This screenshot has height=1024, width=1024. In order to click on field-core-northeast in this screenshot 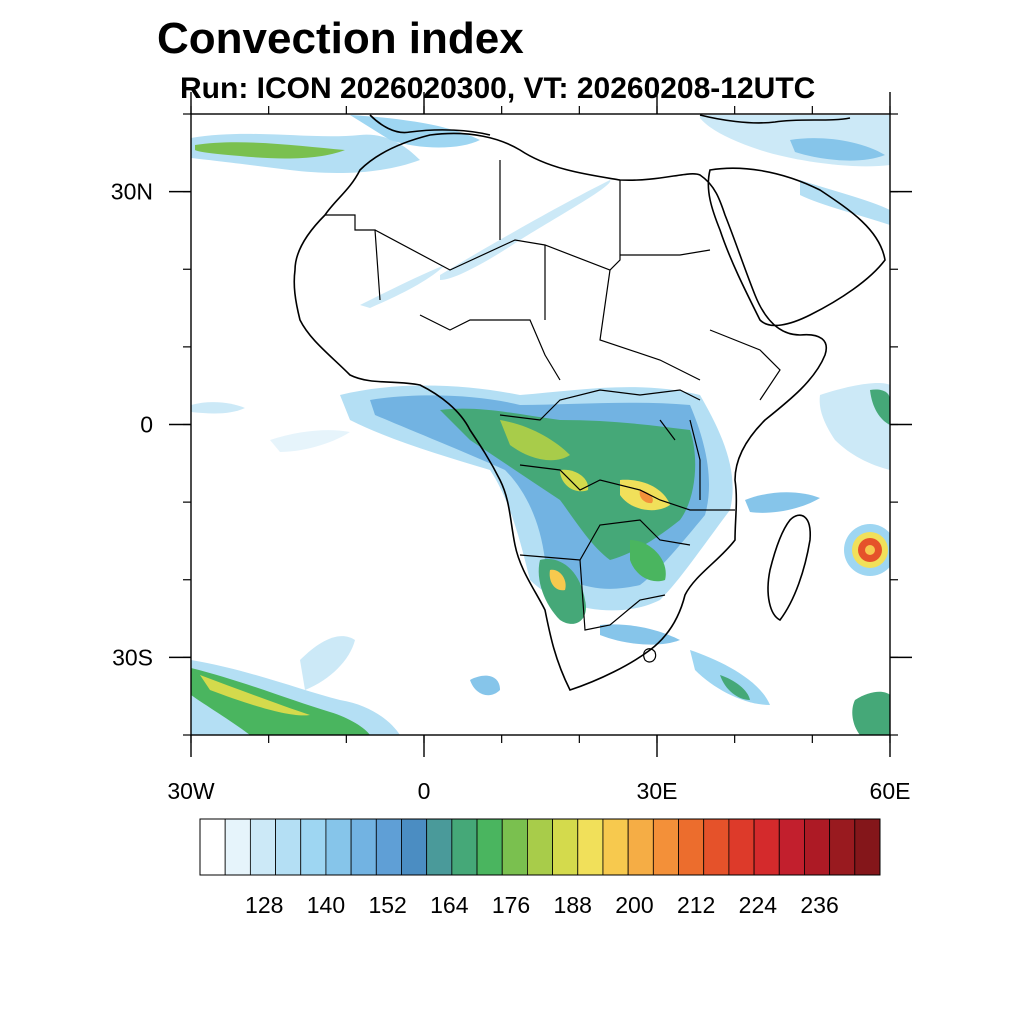, I will do `click(837, 149)`.